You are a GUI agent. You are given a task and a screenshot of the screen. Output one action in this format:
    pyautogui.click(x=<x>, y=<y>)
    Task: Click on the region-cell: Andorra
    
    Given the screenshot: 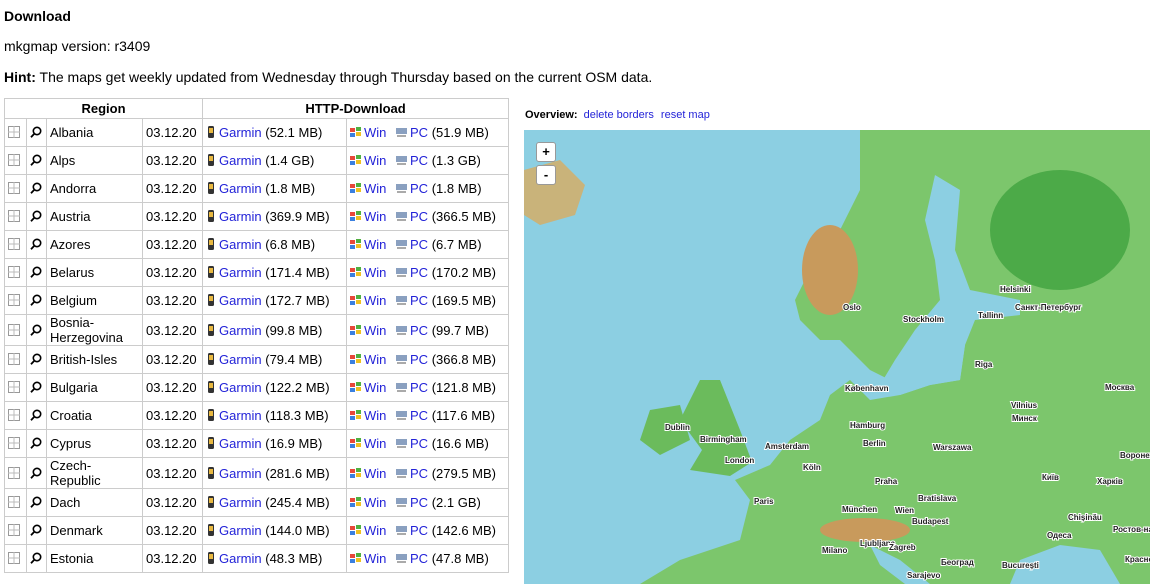 What is the action you would take?
    pyautogui.click(x=94, y=188)
    